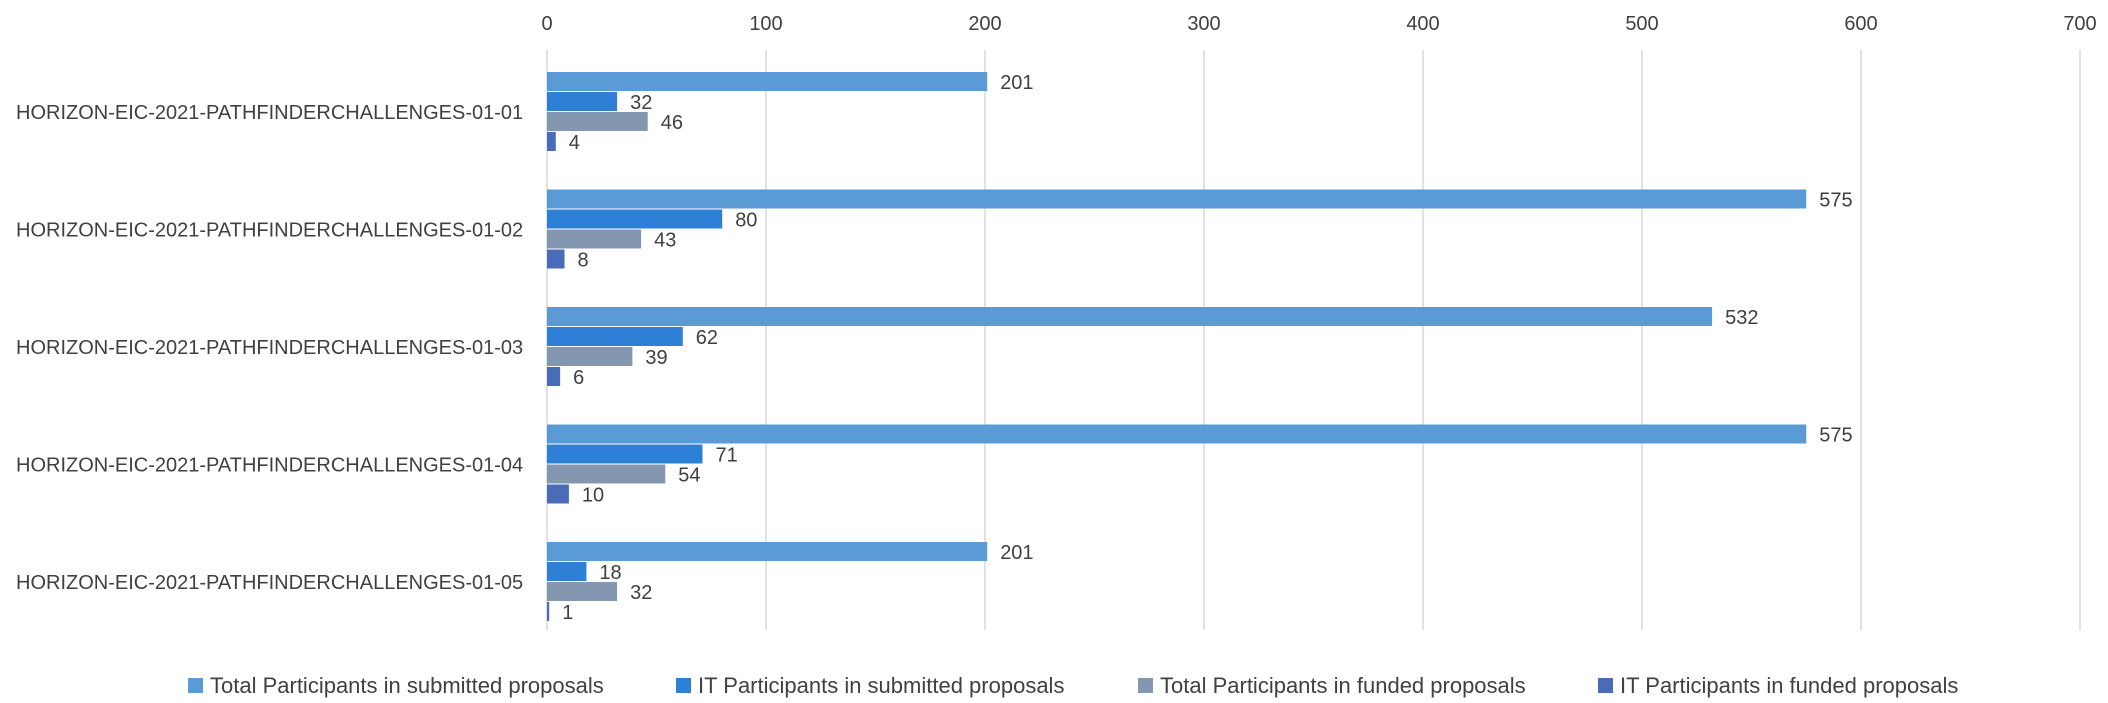  Describe the element at coordinates (583, 261) in the screenshot. I see `data-label: 8` at that location.